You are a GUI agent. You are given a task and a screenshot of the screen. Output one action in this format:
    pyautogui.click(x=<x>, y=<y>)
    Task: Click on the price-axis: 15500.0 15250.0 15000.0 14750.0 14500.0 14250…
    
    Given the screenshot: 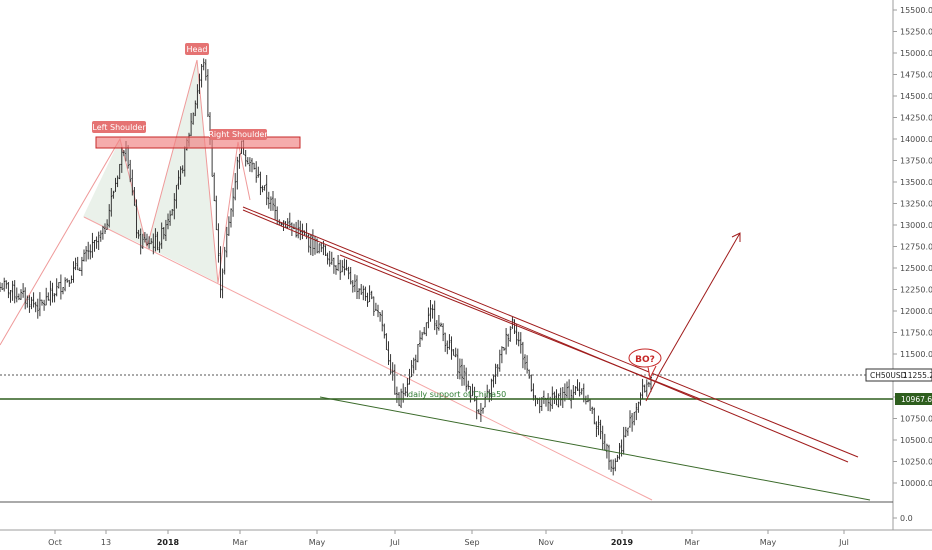 What is the action you would take?
    pyautogui.click(x=912, y=264)
    